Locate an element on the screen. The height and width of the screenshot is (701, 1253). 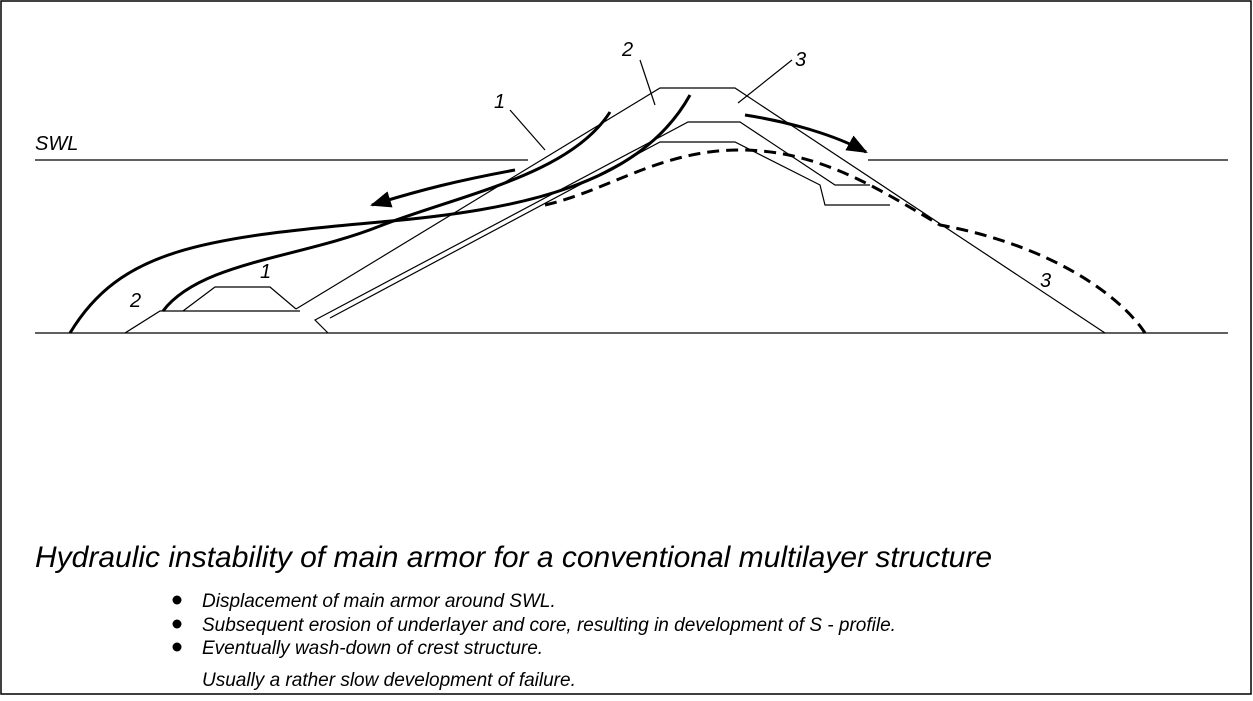
underlayer is located at coordinates (592, 227).